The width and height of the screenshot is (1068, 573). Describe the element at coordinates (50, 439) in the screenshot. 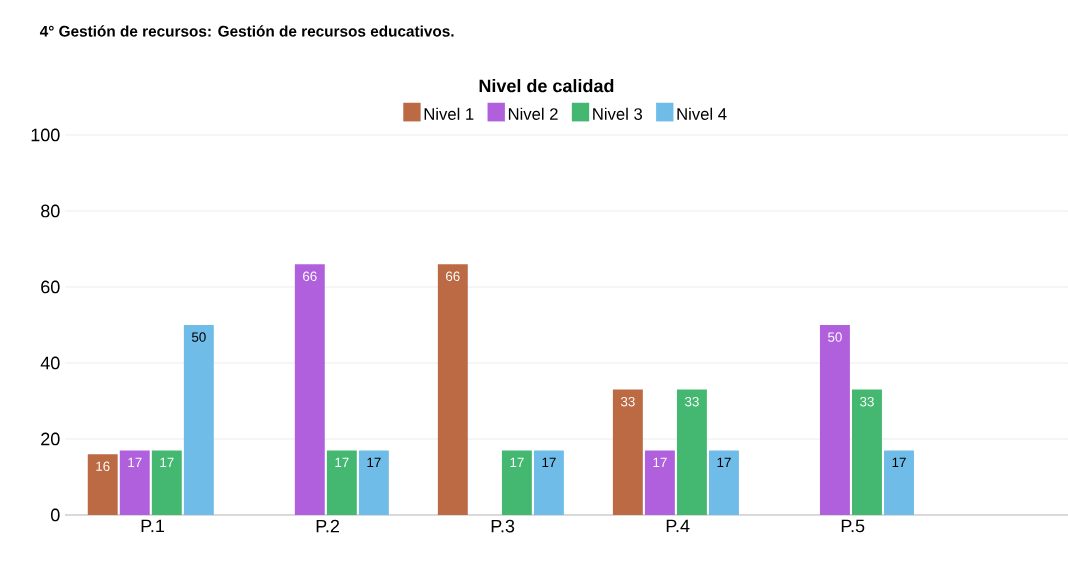

I see `y-tick-label: 20` at that location.